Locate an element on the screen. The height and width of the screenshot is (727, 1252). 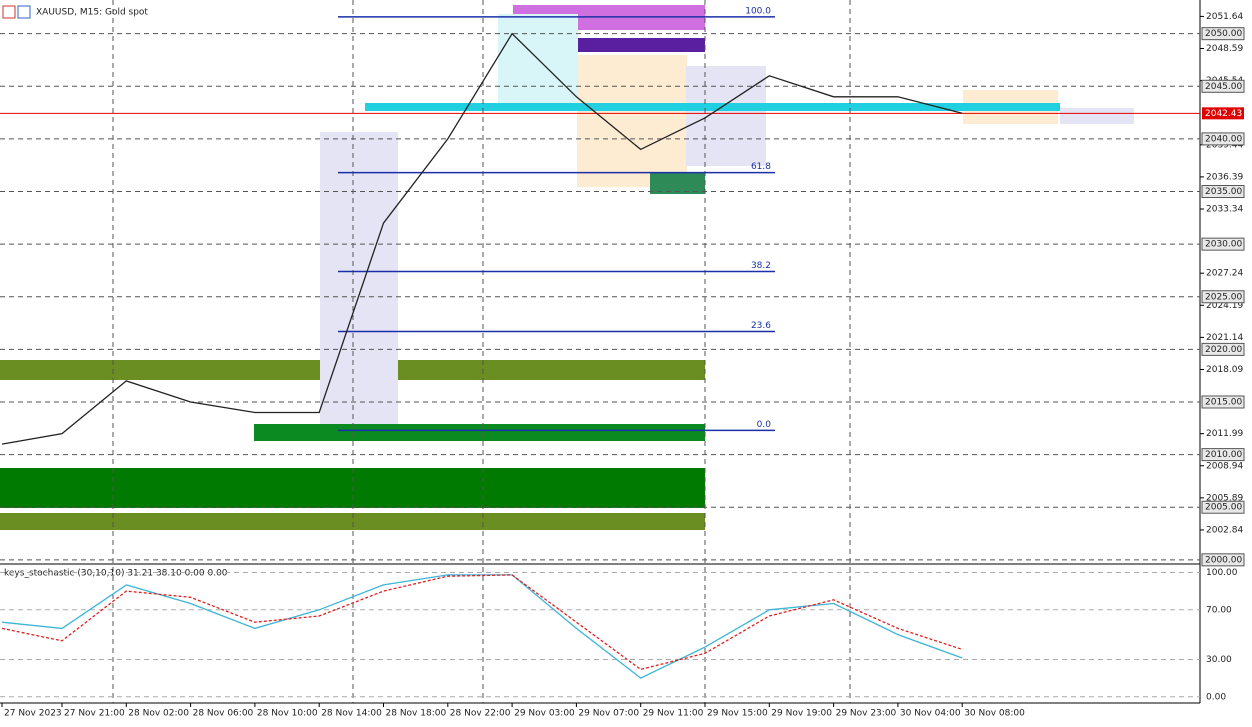
level-label: 2010.00 is located at coordinates (1223, 455).